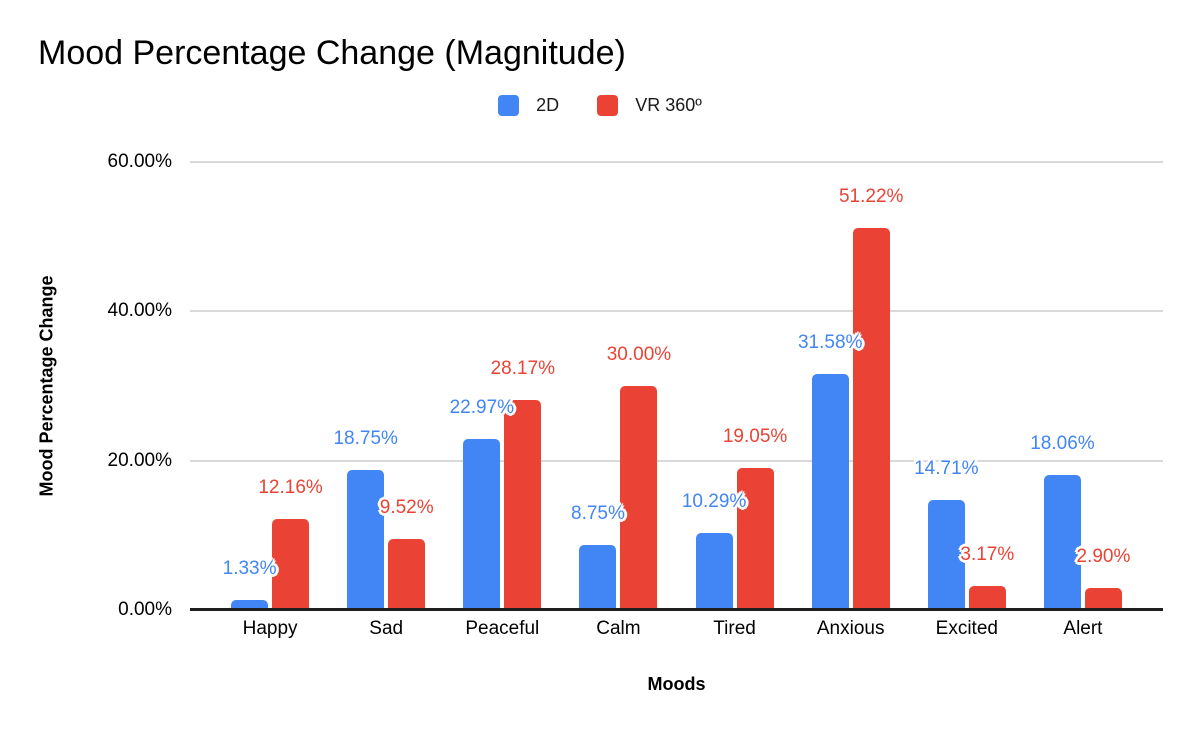  Describe the element at coordinates (830, 343) in the screenshot. I see `bar-value-label: 31.58%` at that location.